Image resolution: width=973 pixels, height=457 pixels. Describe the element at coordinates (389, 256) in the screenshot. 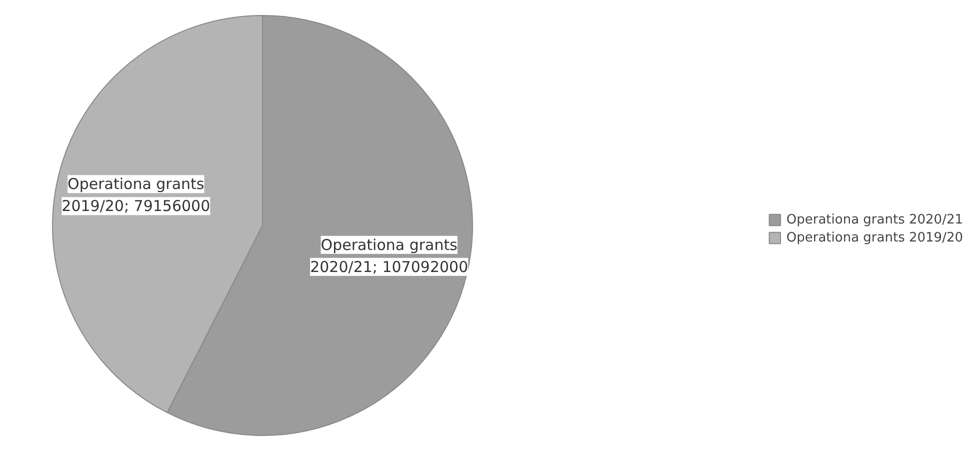

I see `data-label: Operationa grants 2020/21; 107092000` at that location.